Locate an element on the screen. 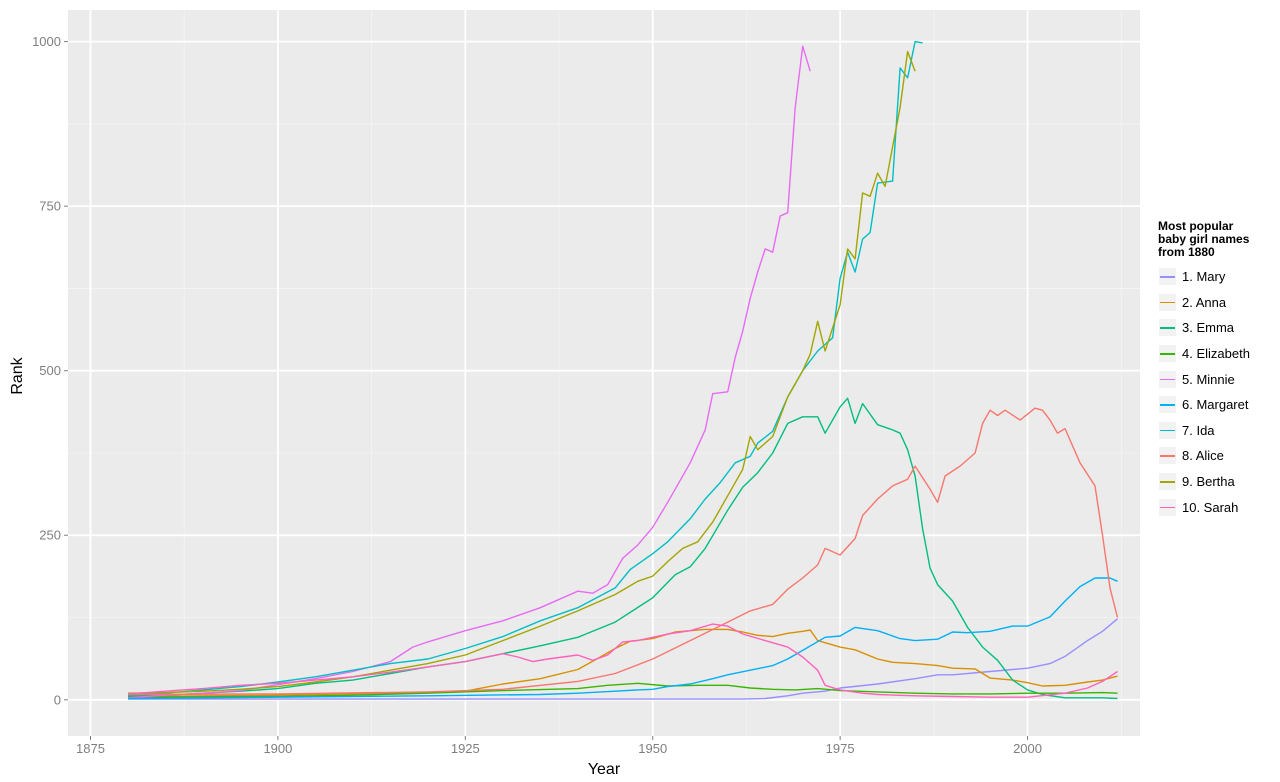 Image resolution: width=1280 pixels, height=782 pixels. legend-label: 8. Alice is located at coordinates (1203, 456).